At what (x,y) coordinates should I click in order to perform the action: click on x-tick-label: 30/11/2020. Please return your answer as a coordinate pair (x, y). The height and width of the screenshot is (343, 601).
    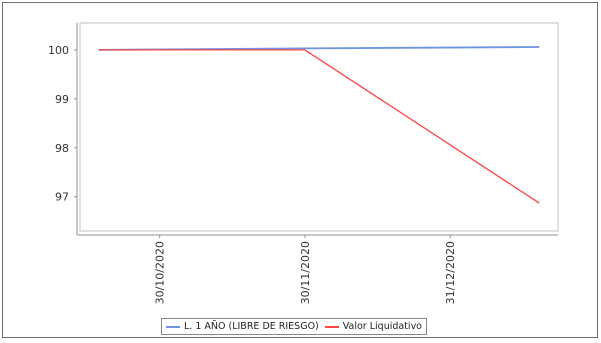
    Looking at the image, I should click on (305, 272).